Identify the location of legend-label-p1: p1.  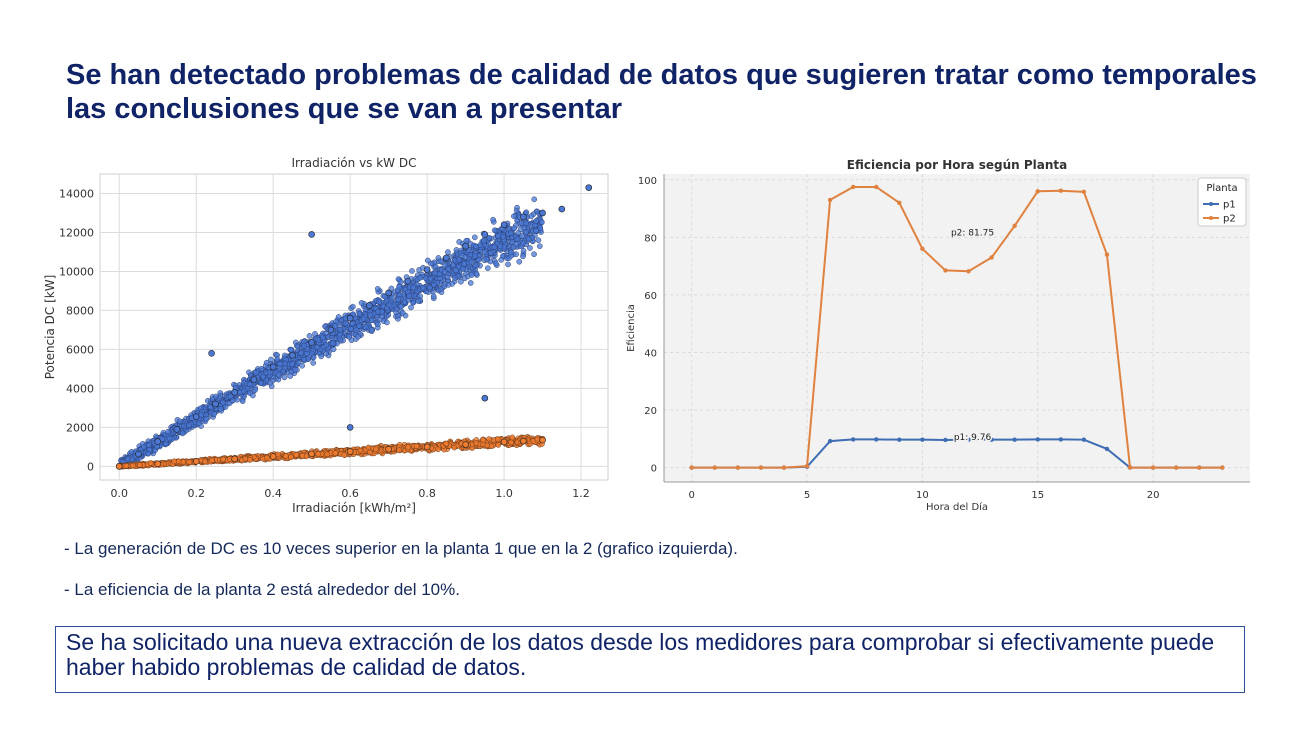
(1229, 205).